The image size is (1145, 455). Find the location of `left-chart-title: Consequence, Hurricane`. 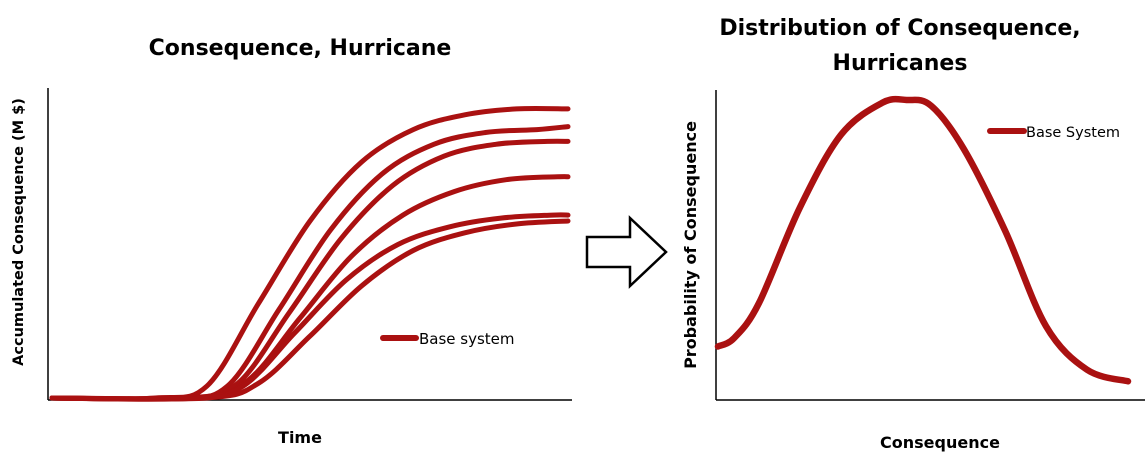

left-chart-title: Consequence, Hurricane is located at coordinates (300, 48).